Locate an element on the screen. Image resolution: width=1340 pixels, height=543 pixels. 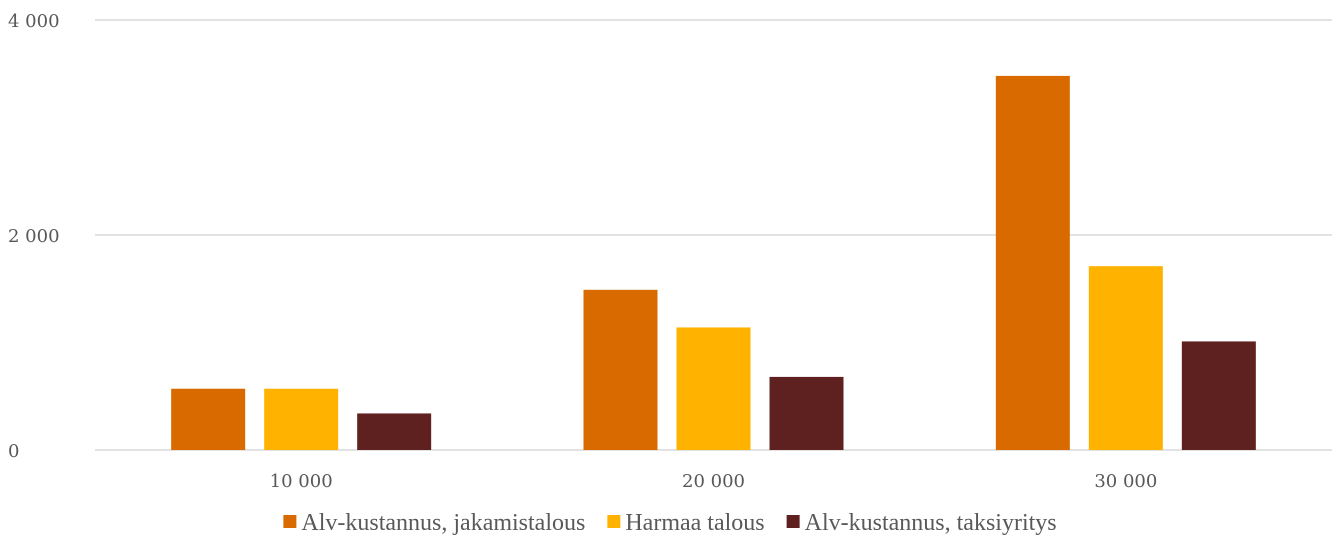
y-tick-label: 2 000 is located at coordinates (34, 236).